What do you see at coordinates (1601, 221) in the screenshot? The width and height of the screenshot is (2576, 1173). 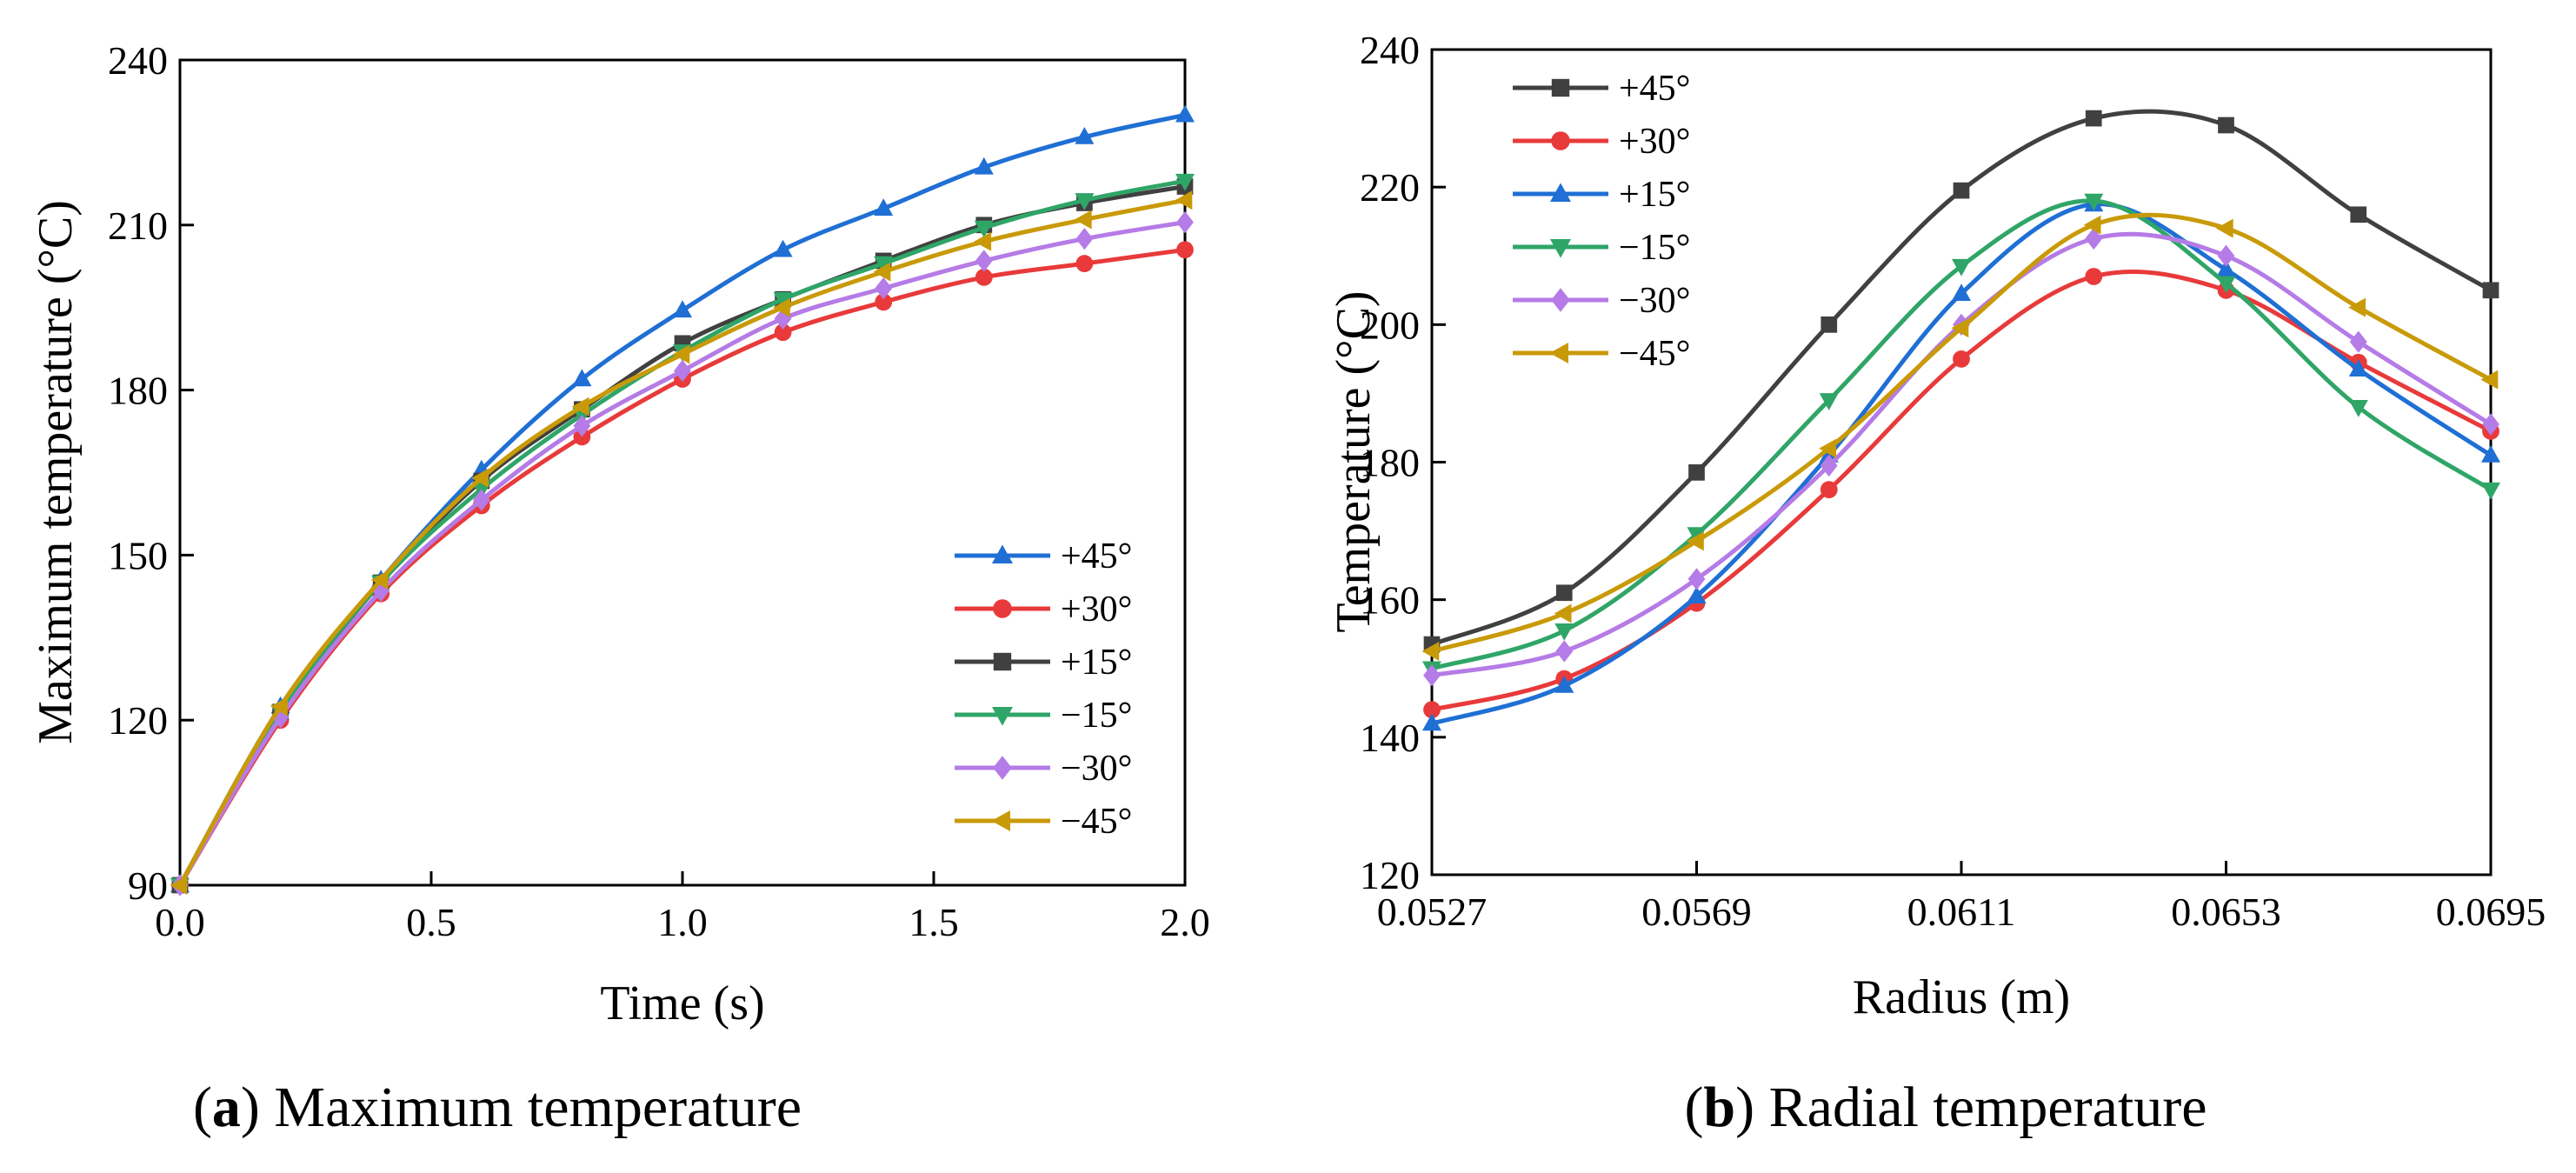 I see `panel-b-legend: +45° +30° +15° −15° −30° −45°` at bounding box center [1601, 221].